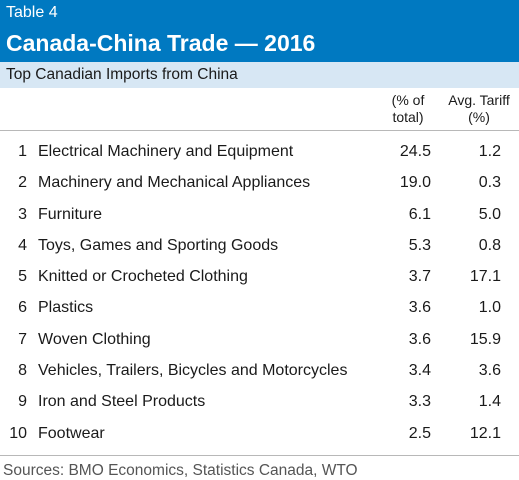 The height and width of the screenshot is (480, 519). What do you see at coordinates (259, 455) in the screenshot?
I see `footer-rule` at bounding box center [259, 455].